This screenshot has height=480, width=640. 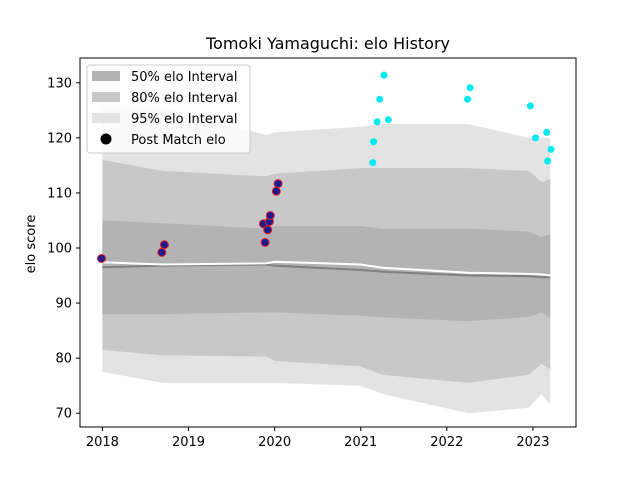 What do you see at coordinates (532, 442) in the screenshot?
I see `x-tick-label: 2023` at bounding box center [532, 442].